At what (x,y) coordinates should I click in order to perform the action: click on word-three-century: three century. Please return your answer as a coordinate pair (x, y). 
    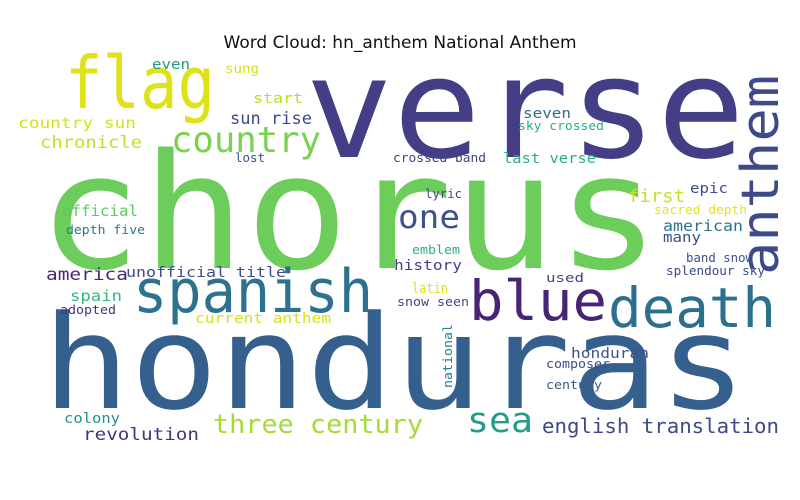
    Looking at the image, I should click on (318, 425).